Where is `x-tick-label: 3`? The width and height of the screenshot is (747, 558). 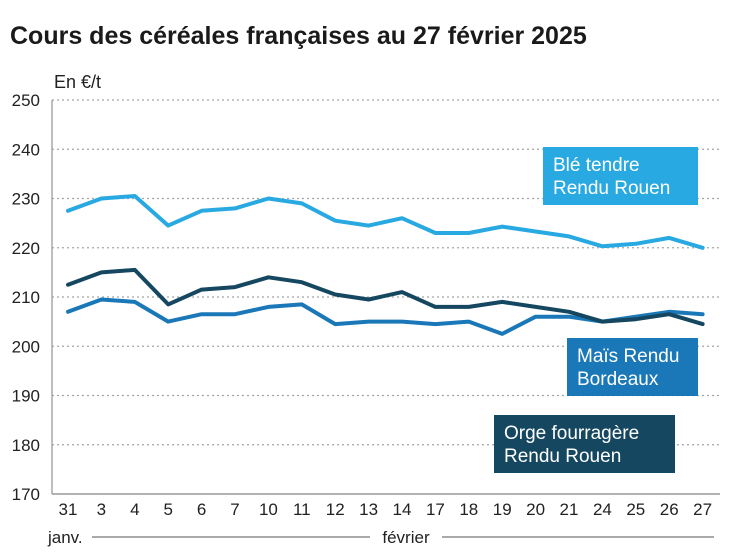
x-tick-label: 3 is located at coordinates (101, 509).